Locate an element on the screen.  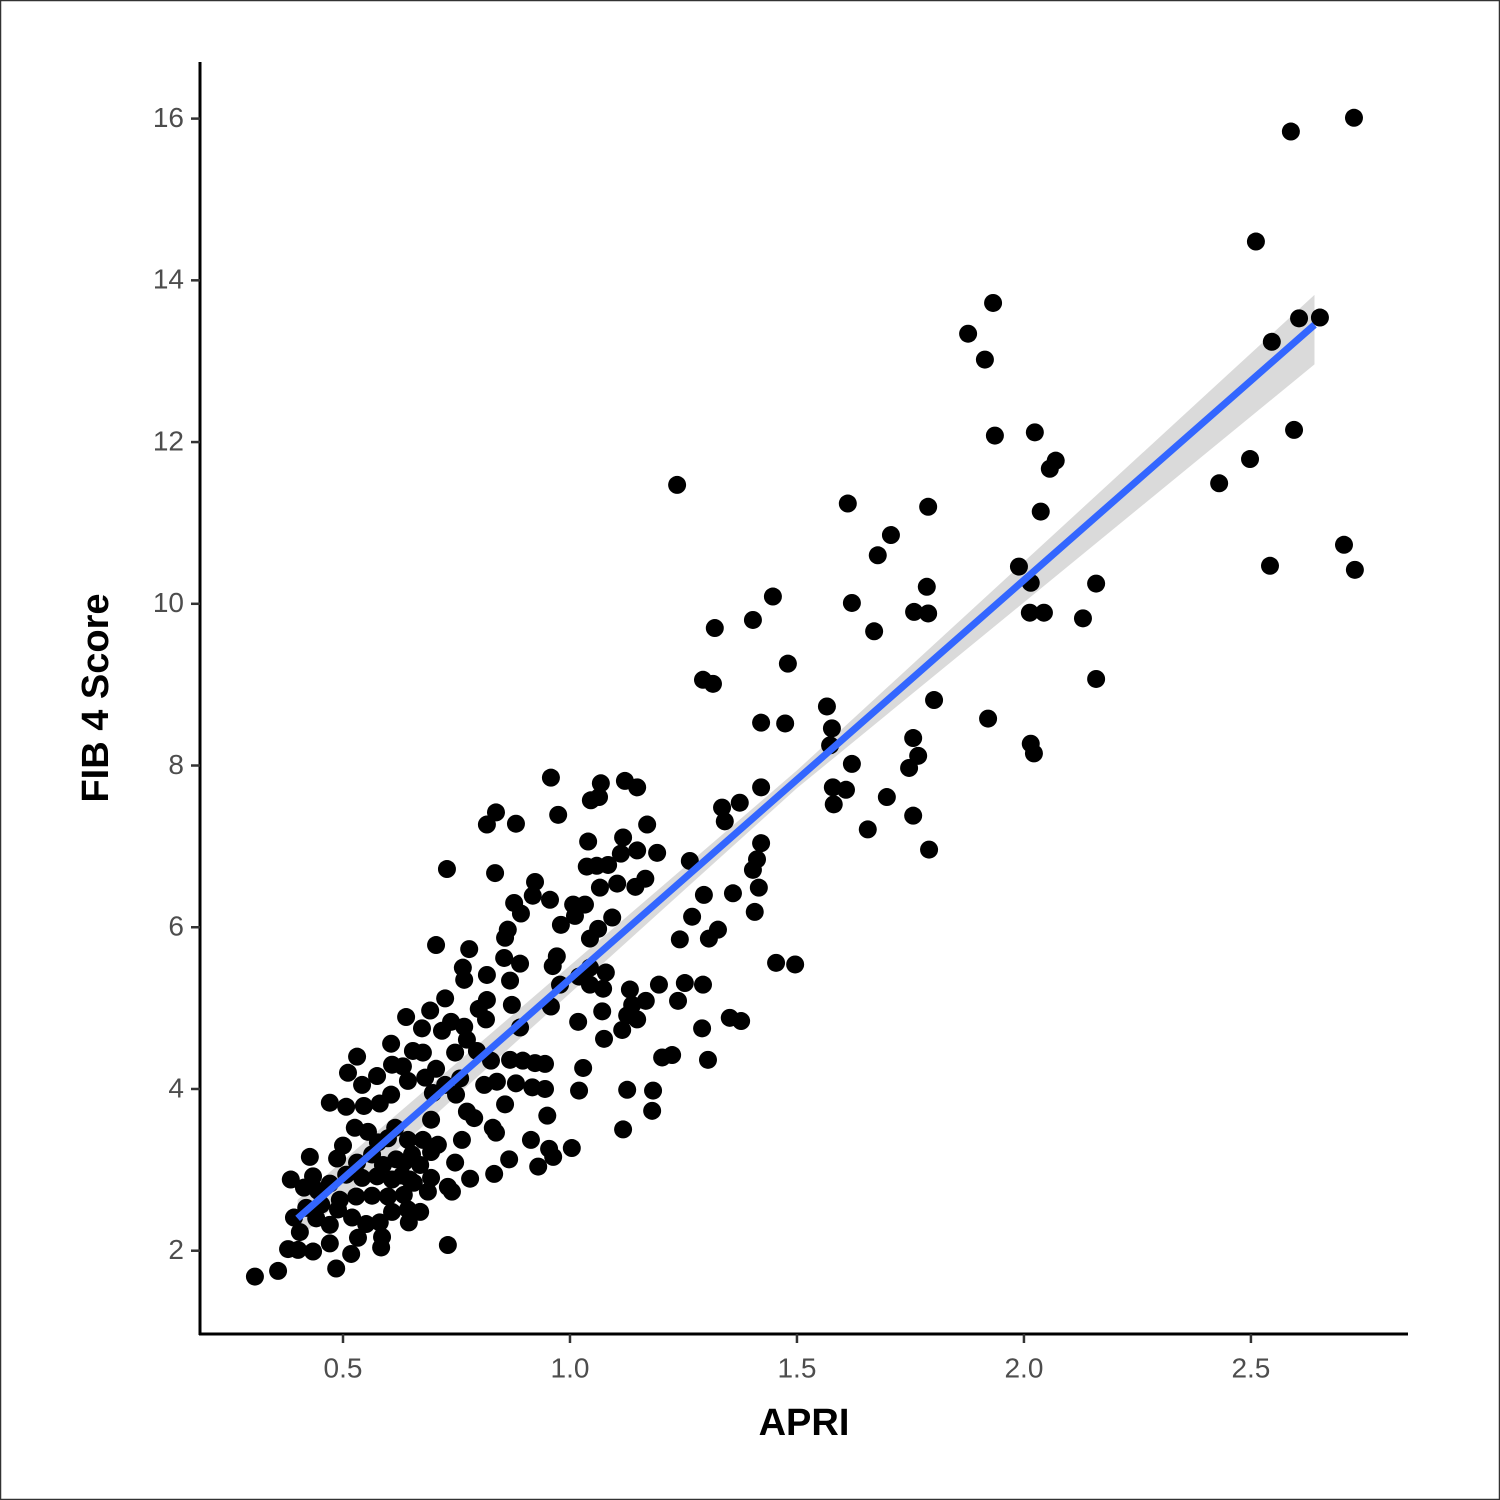
x-tick-label: 0.5 is located at coordinates (343, 1367).